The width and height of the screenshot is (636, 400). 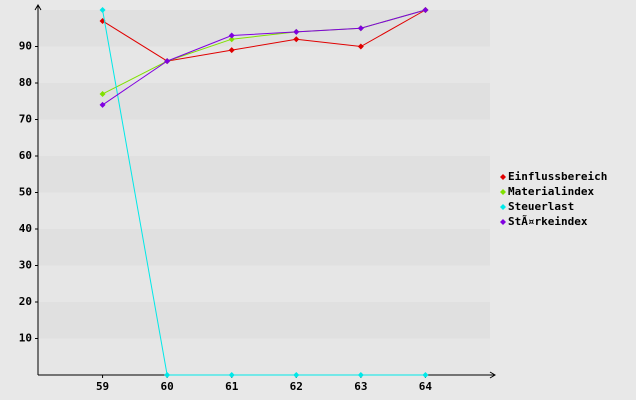 I want to click on y-tick-label: 30, so click(x=25, y=265).